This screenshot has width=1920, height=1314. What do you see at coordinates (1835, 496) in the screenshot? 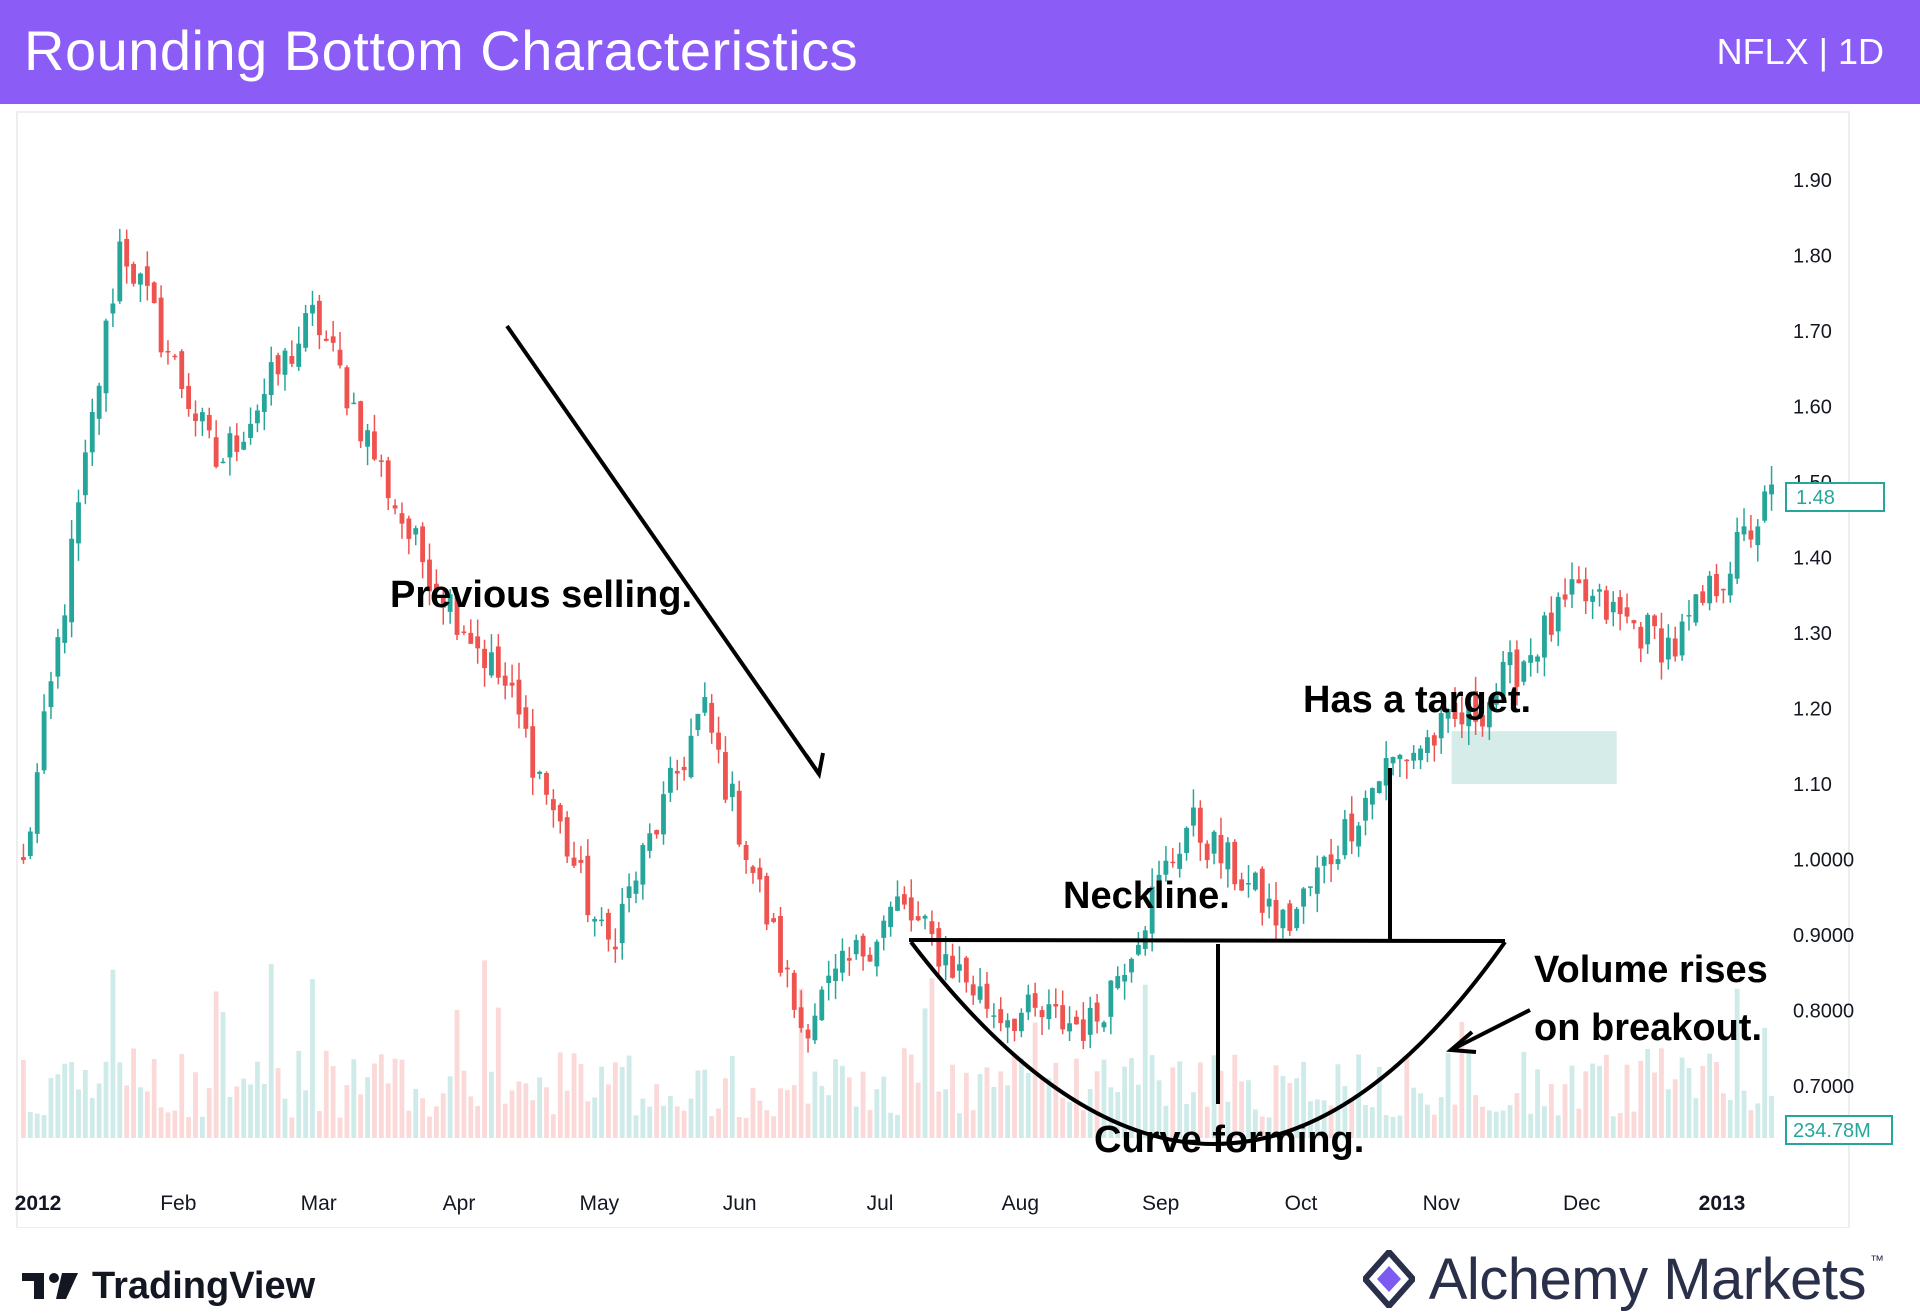
I see `current-price-box` at bounding box center [1835, 496].